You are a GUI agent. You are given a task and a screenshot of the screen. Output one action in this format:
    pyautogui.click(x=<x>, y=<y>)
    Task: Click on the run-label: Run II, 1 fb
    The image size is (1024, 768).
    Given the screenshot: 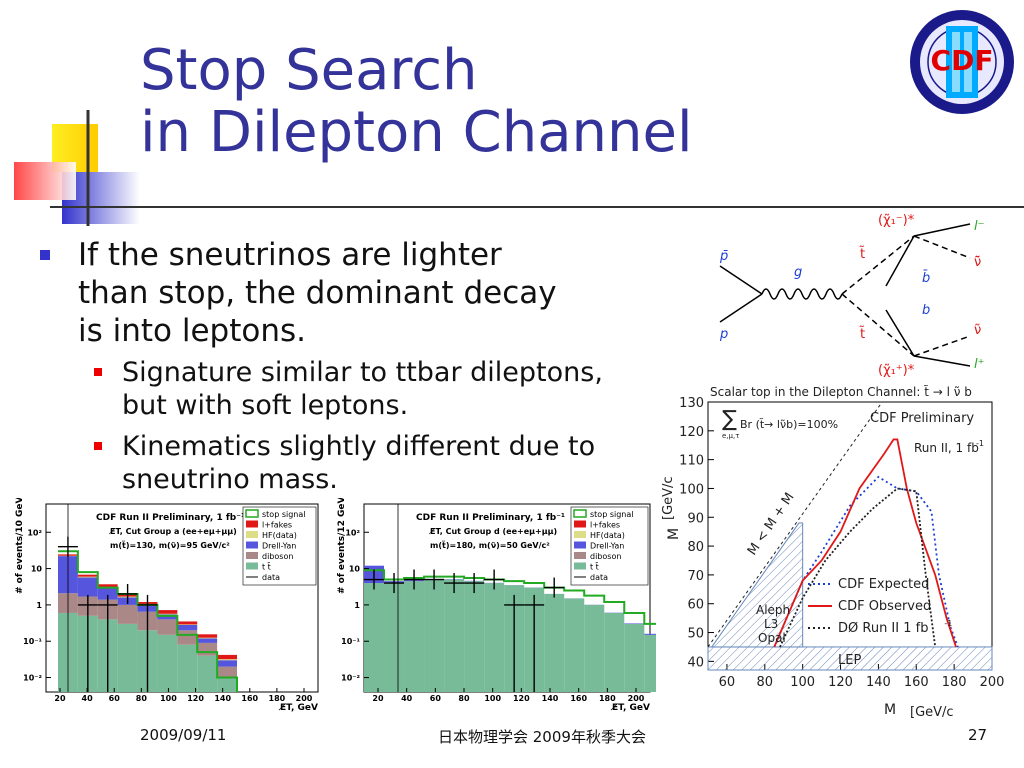 What is the action you would take?
    pyautogui.click(x=946, y=448)
    